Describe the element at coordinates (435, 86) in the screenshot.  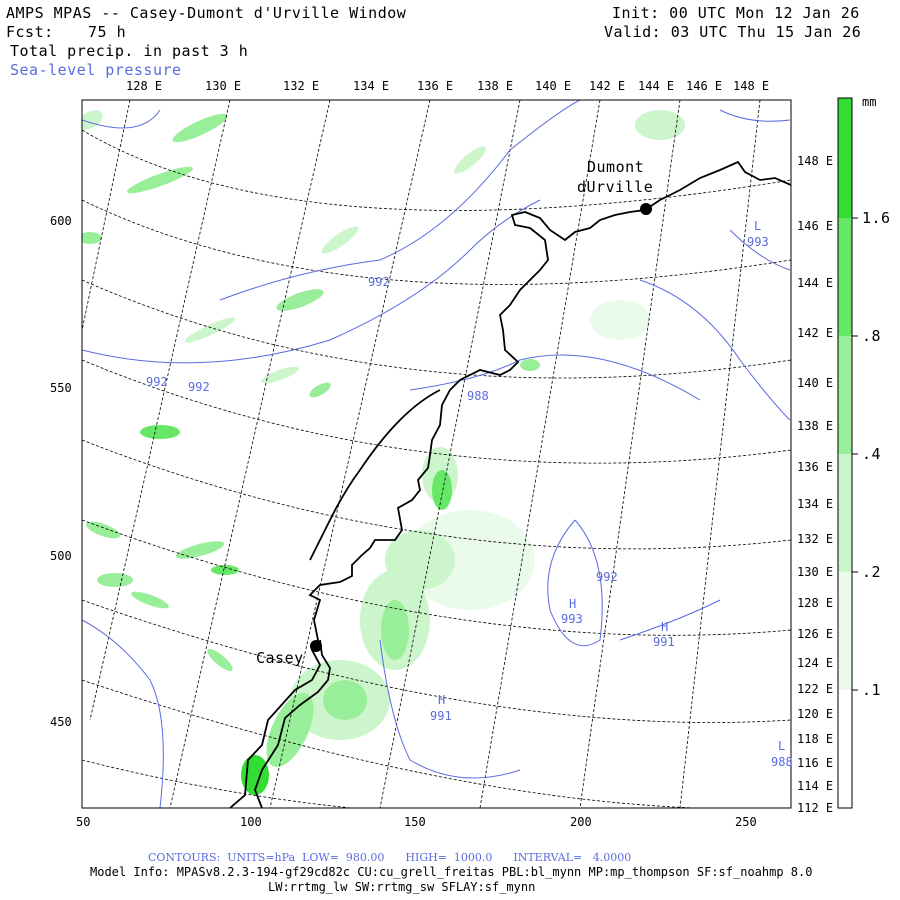
I see `lon-top-136: 136 E` at that location.